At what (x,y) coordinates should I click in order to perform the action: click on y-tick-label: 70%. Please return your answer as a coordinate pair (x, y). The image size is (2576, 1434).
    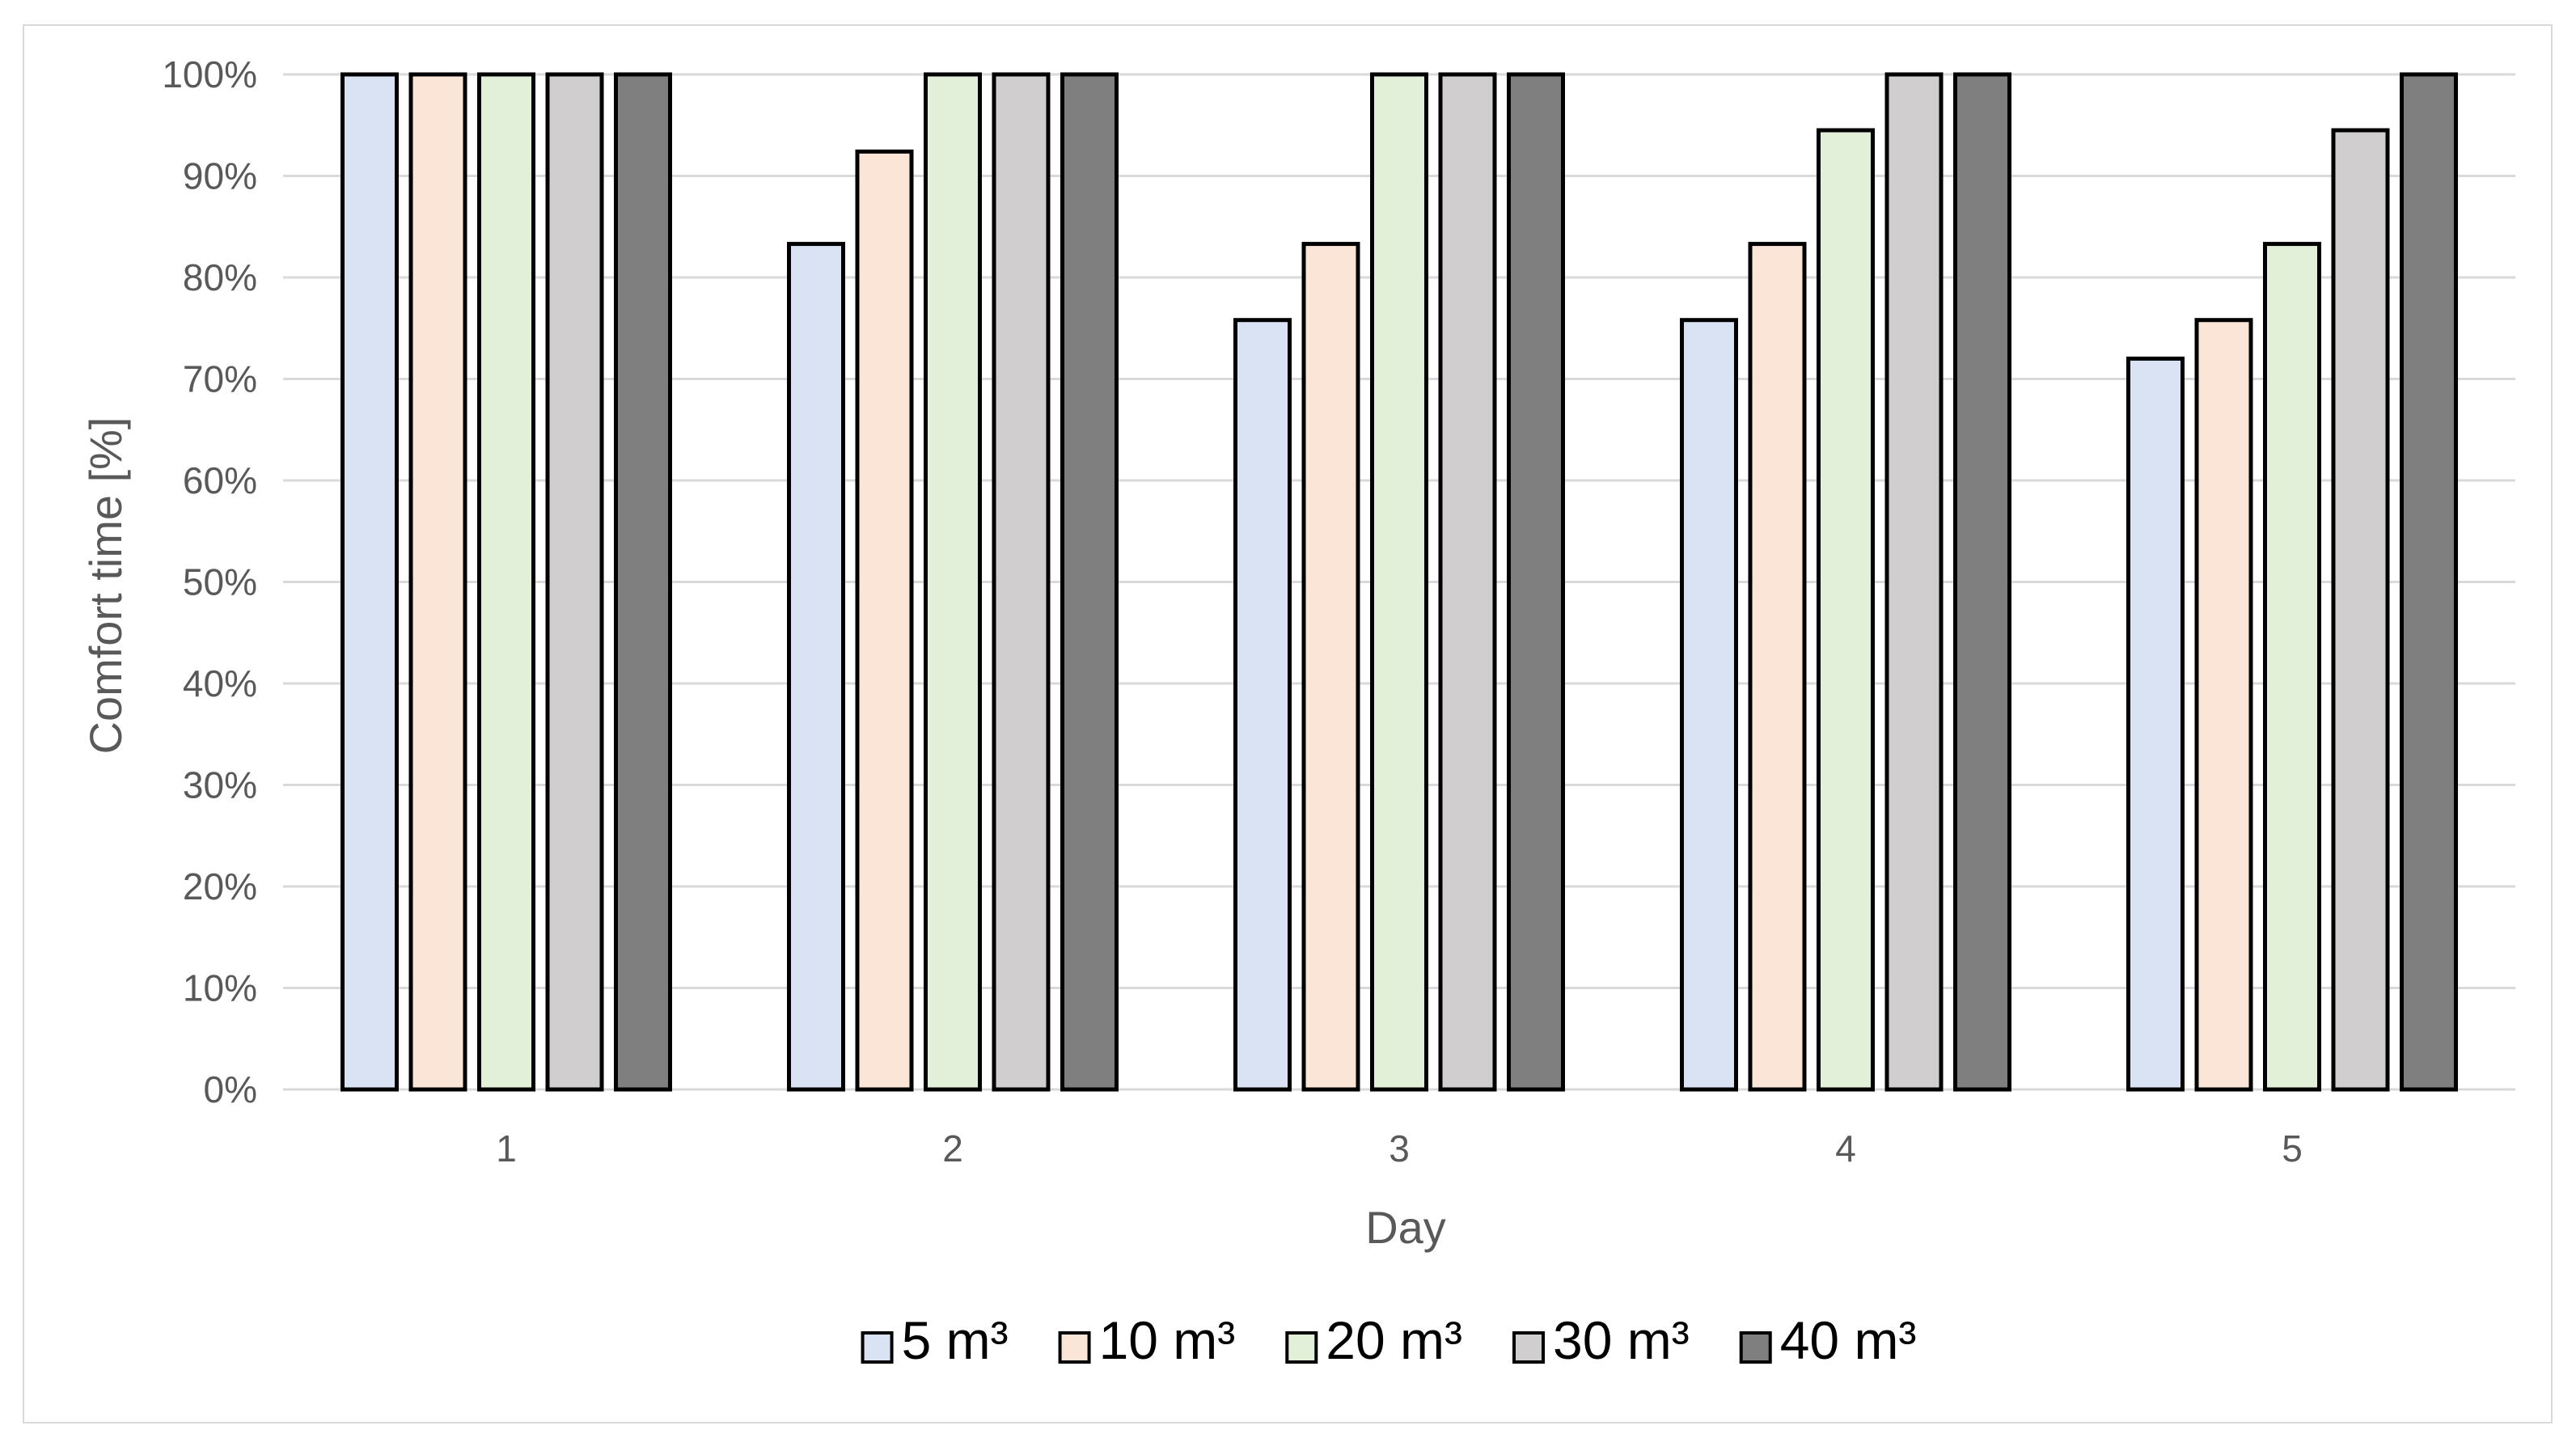
    Looking at the image, I should click on (220, 379).